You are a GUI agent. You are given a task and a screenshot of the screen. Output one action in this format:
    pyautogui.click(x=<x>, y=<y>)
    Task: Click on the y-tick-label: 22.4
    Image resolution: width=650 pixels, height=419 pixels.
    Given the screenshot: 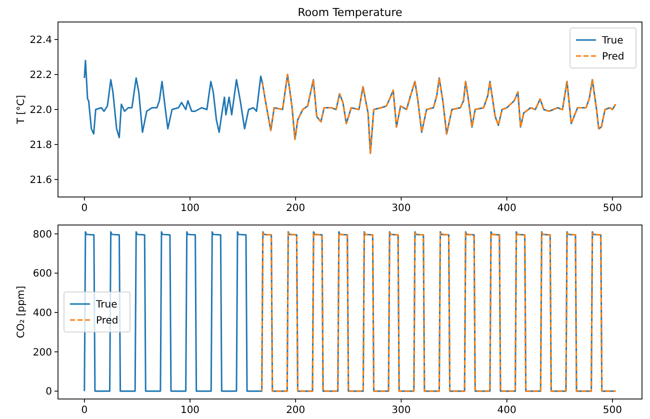 What is the action you would take?
    pyautogui.click(x=41, y=40)
    